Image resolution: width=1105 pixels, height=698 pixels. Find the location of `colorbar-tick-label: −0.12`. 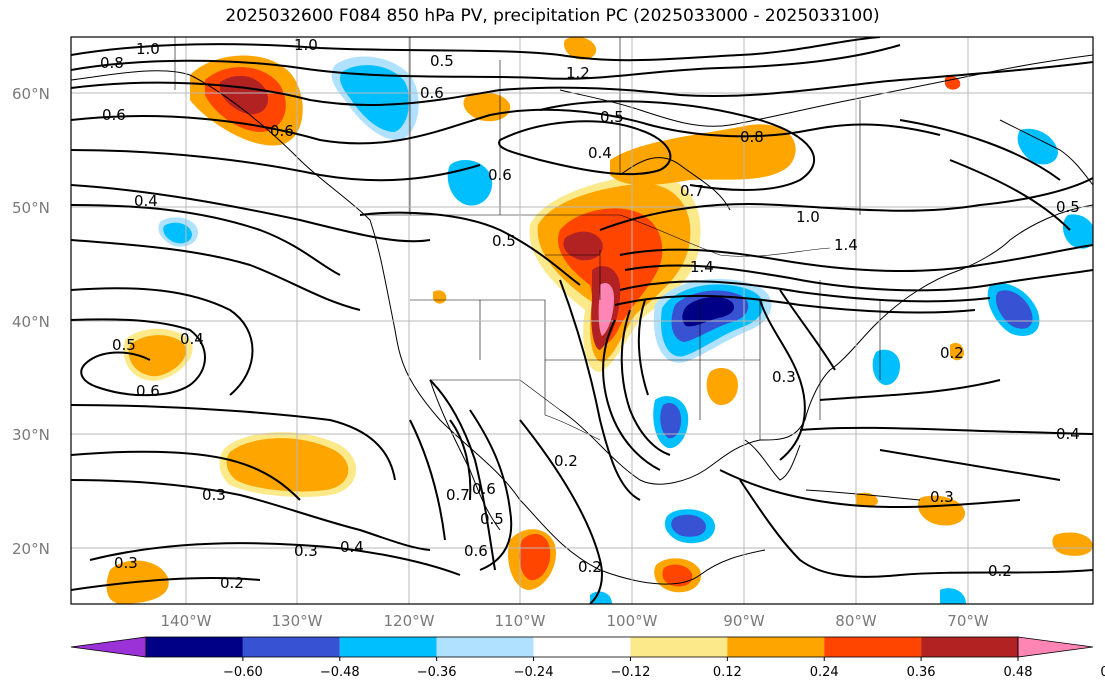

colorbar-tick-label: −0.12 is located at coordinates (631, 672).